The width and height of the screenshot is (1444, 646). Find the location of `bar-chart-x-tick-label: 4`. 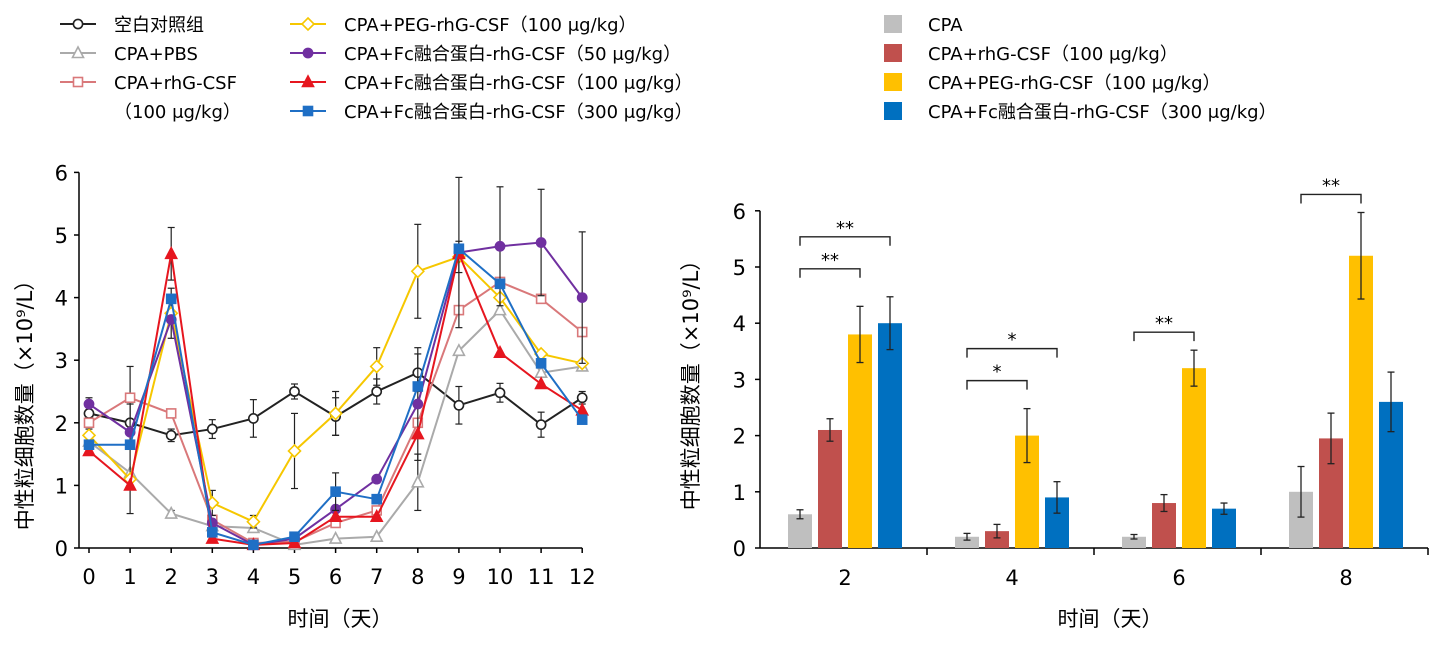

bar-chart-x-tick-label: 4 is located at coordinates (1011, 578).